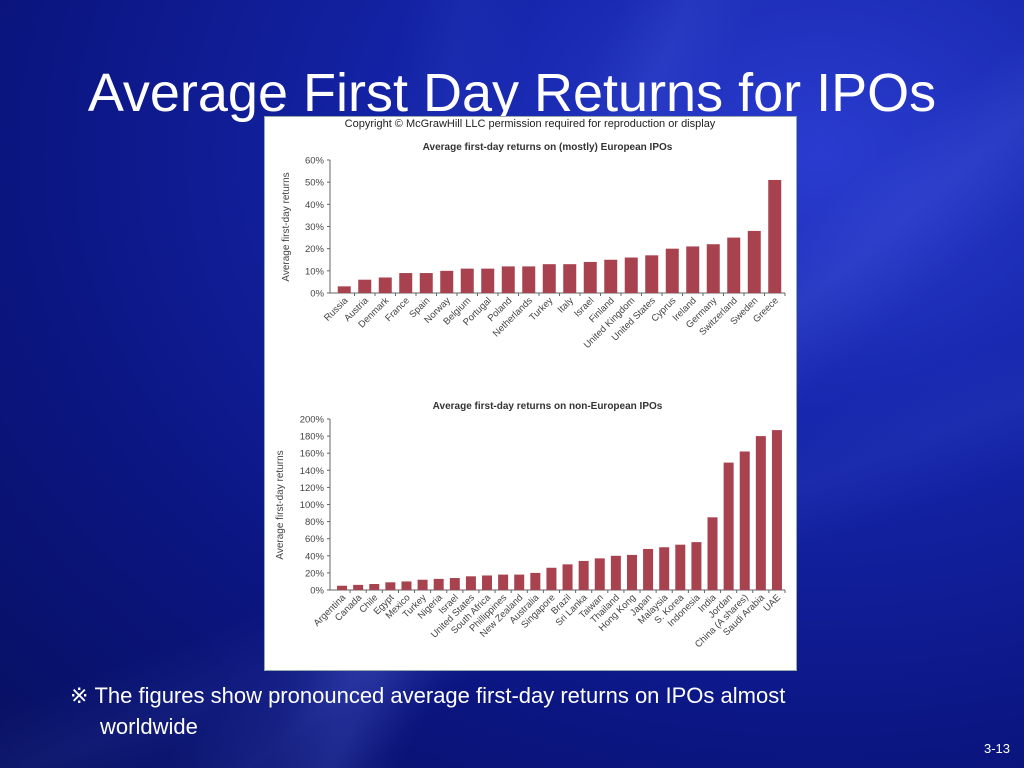 The height and width of the screenshot is (768, 1024). I want to click on bar-japan, so click(648, 569).